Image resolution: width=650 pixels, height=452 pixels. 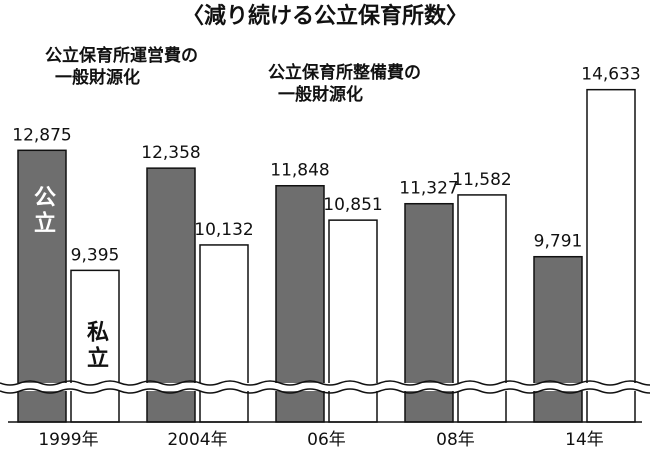 What do you see at coordinates (325, 16) in the screenshot?
I see `chart-title: 〈減り続ける公立保育所数〉` at bounding box center [325, 16].